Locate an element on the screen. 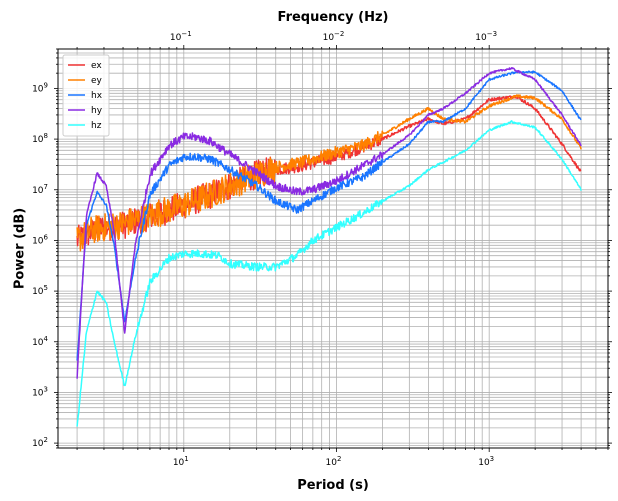 This screenshot has height=501, width=618. y-tick-label: 10⁷ is located at coordinates (40, 189).